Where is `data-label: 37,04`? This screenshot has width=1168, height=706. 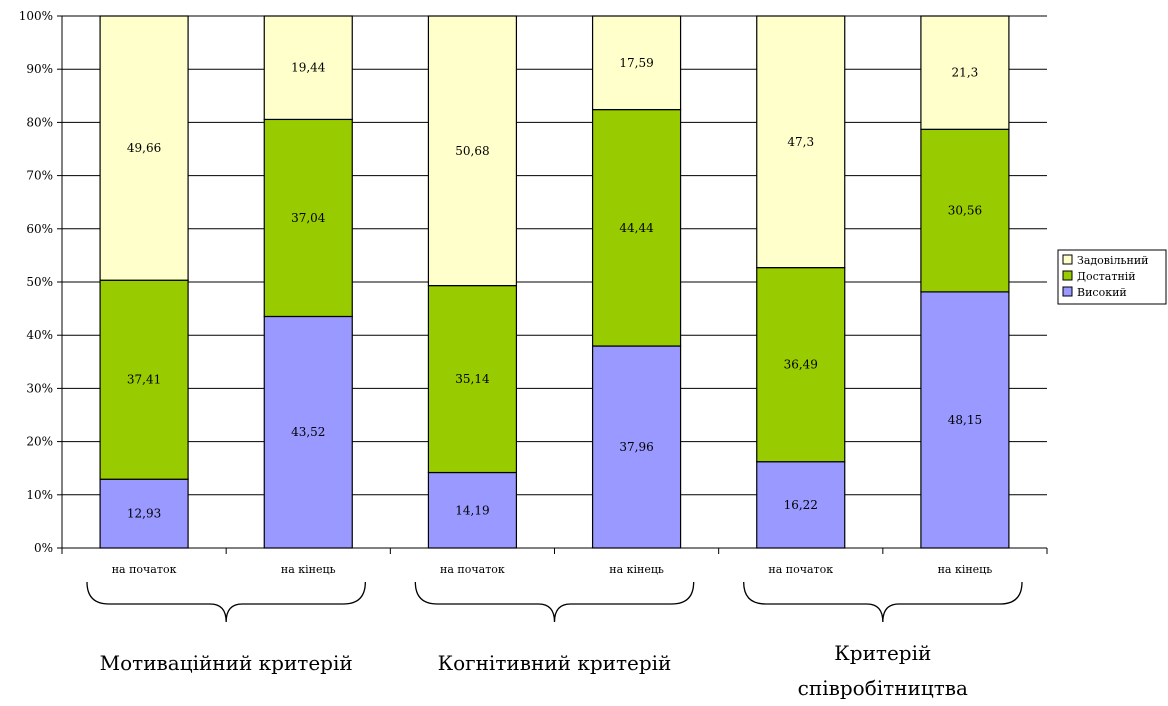
data-label: 37,04 is located at coordinates (308, 218).